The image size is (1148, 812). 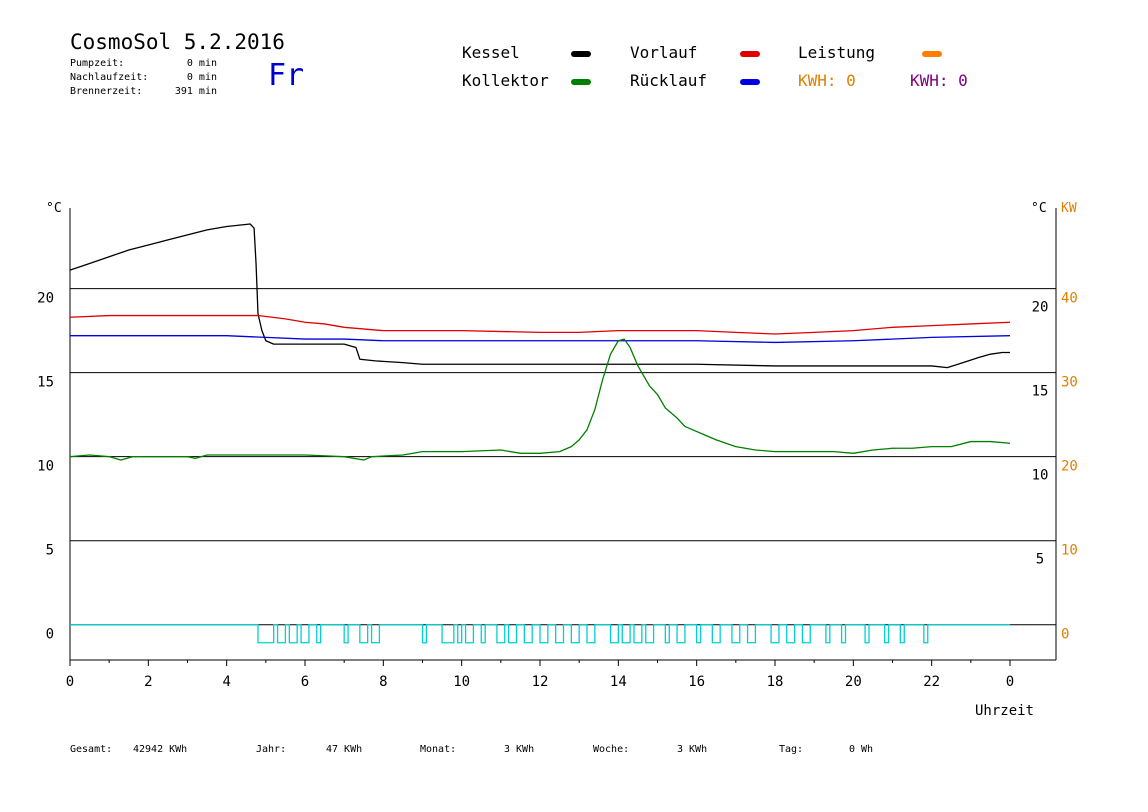 What do you see at coordinates (50, 635) in the screenshot?
I see `y-left-tick-0: 0` at bounding box center [50, 635].